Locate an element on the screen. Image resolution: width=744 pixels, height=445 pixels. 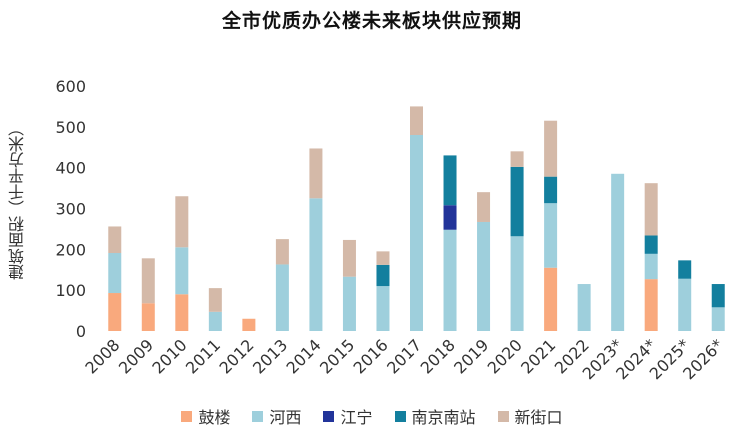
y-tick-label: 300 is located at coordinates (70, 209).